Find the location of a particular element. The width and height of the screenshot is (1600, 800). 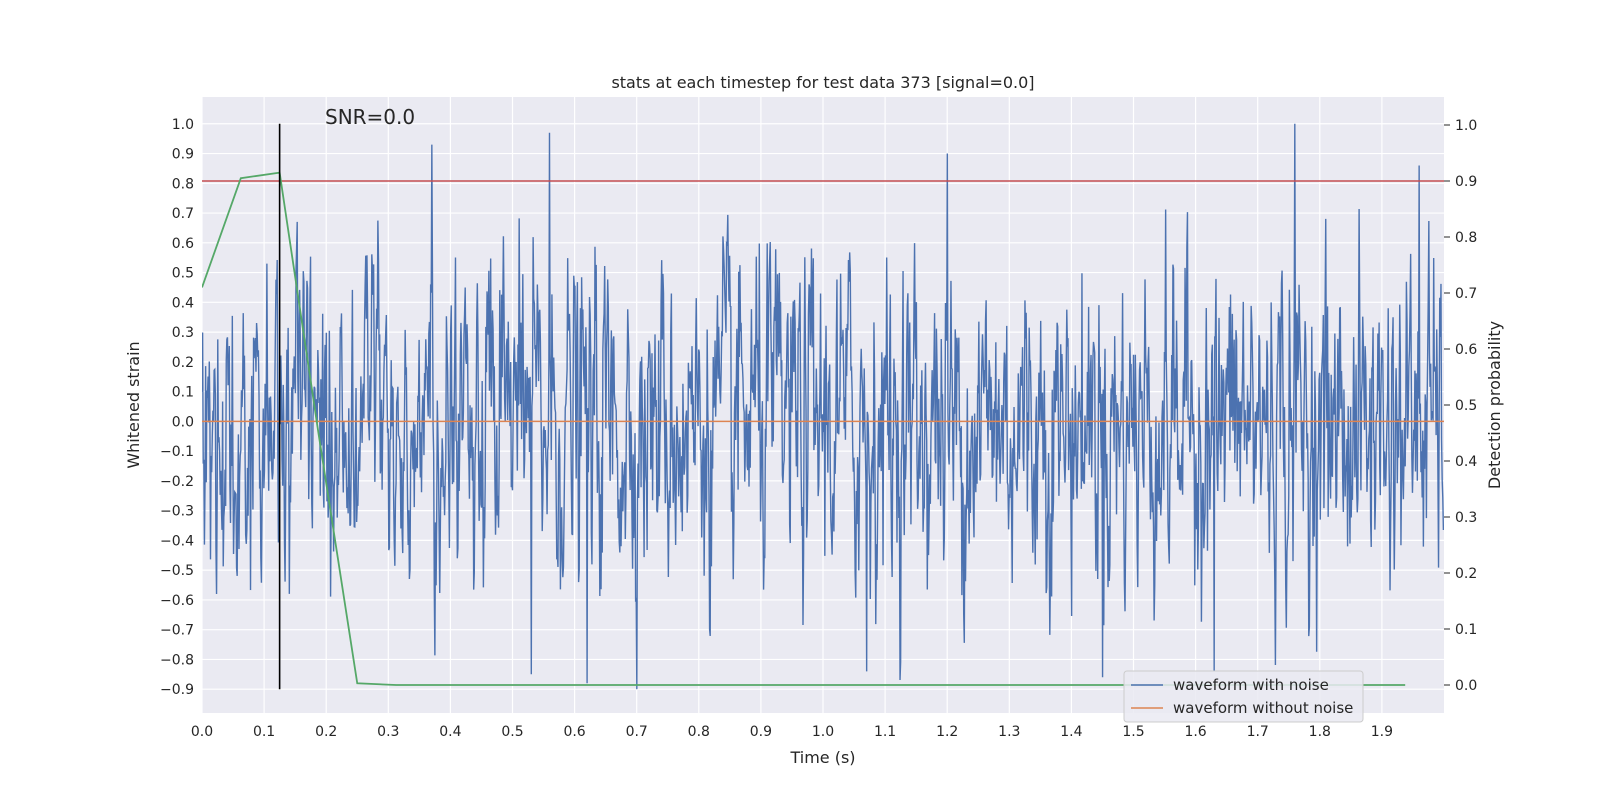

y-right-tick-label: 0.1 is located at coordinates (1466, 630).